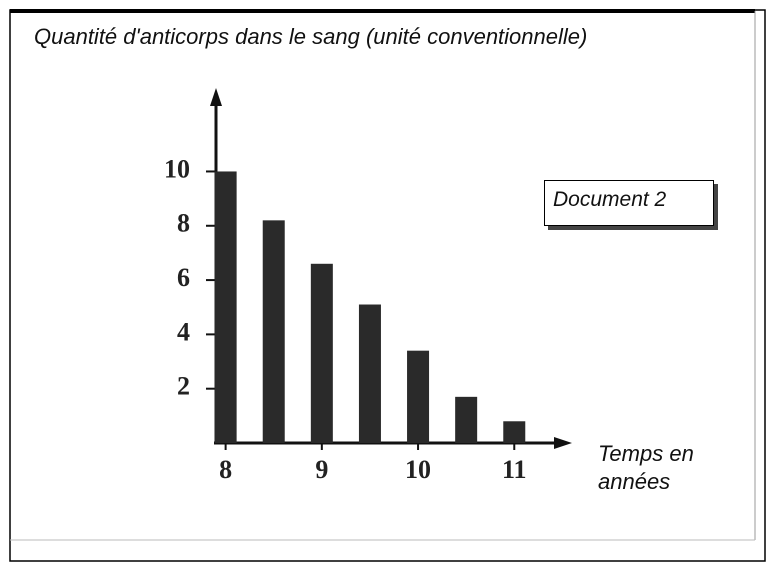  Describe the element at coordinates (646, 467) in the screenshot. I see `x-axis-label: Temps en années` at that location.